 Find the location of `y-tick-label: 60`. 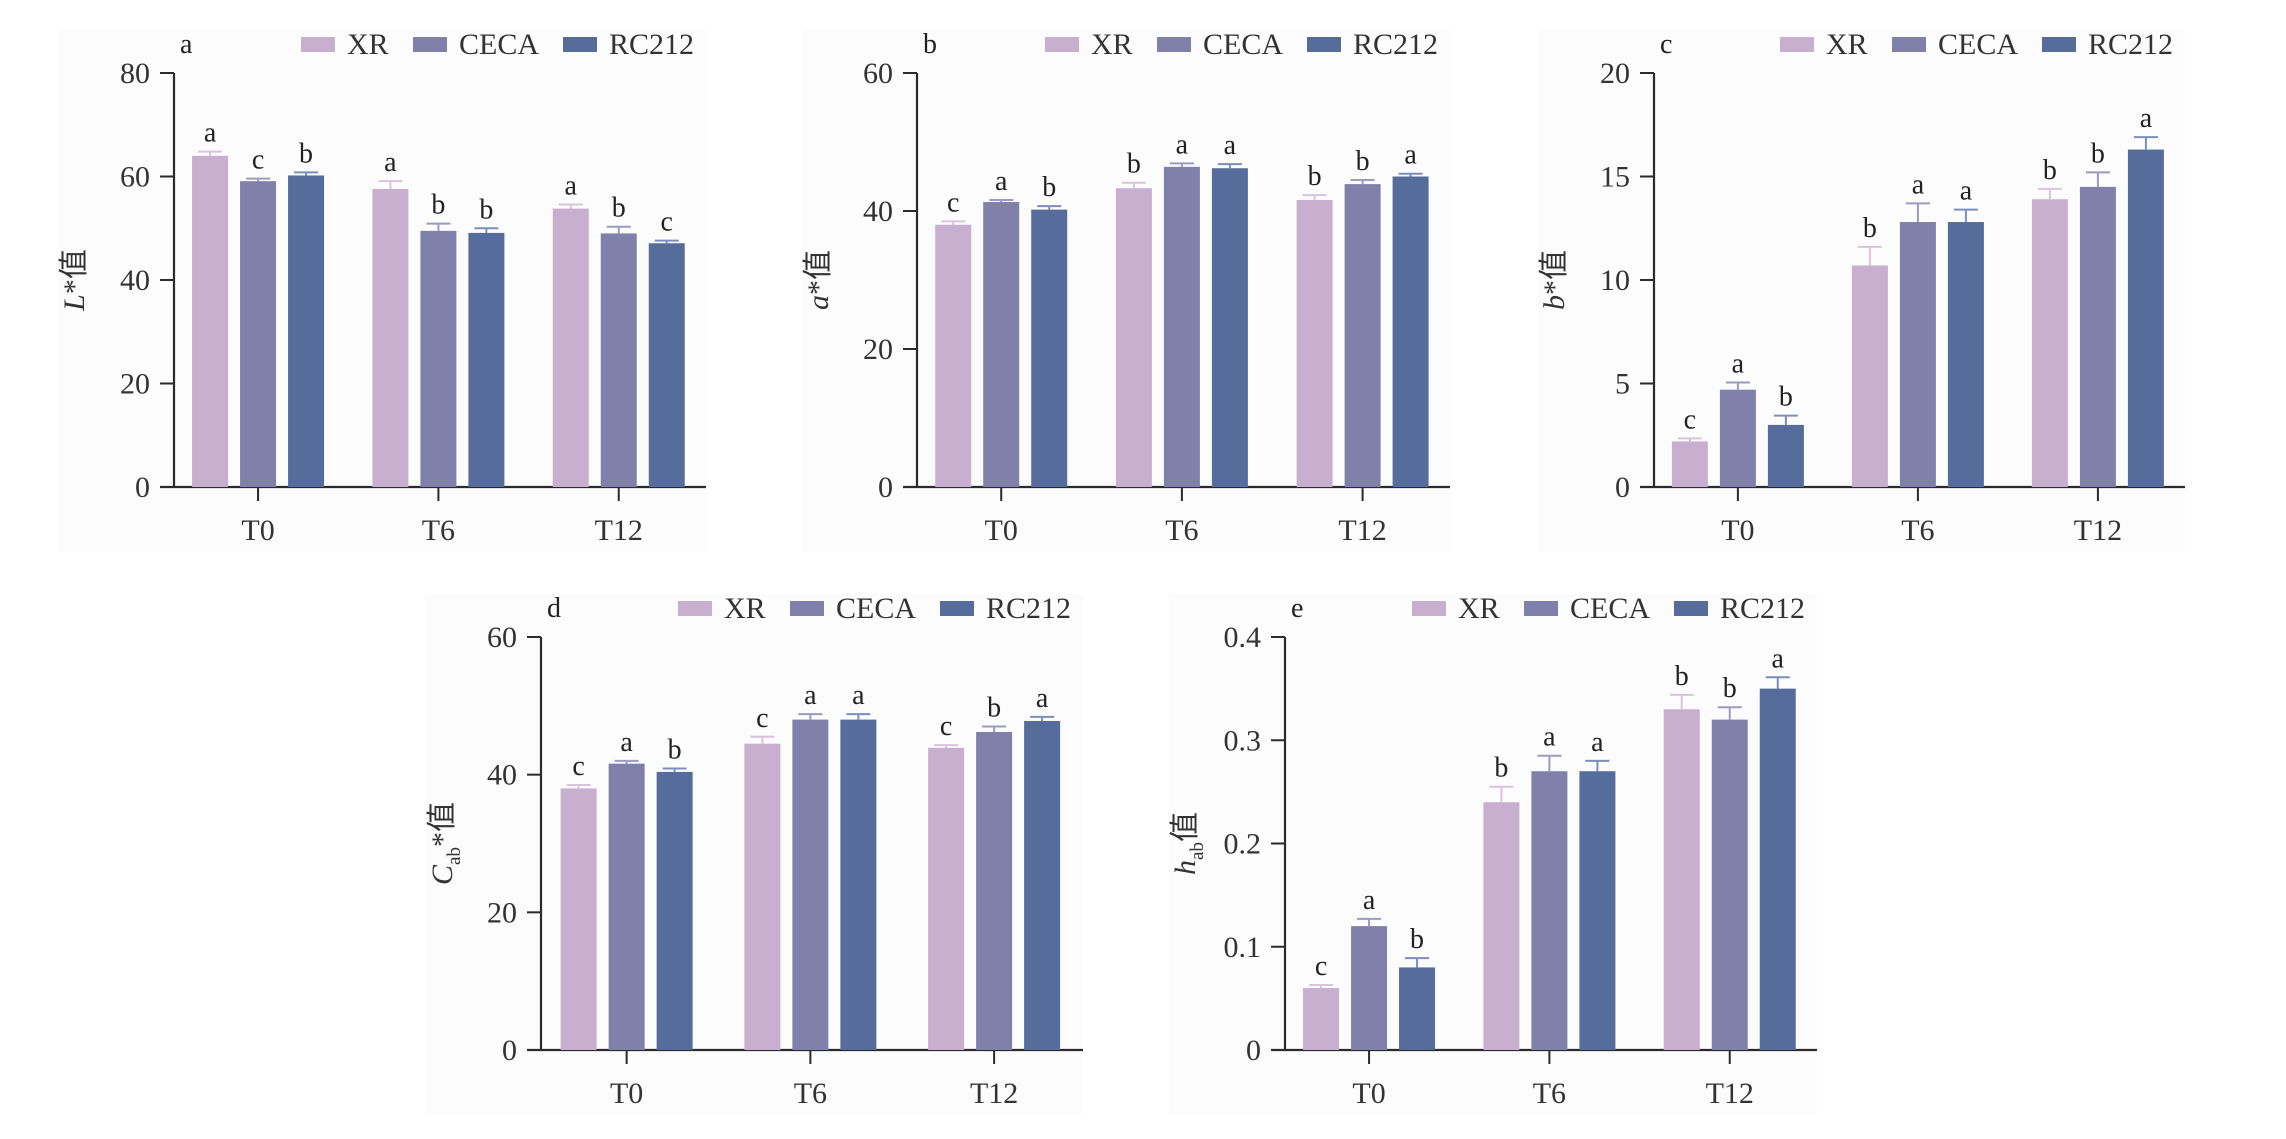

y-tick-label: 60 is located at coordinates (502, 637).